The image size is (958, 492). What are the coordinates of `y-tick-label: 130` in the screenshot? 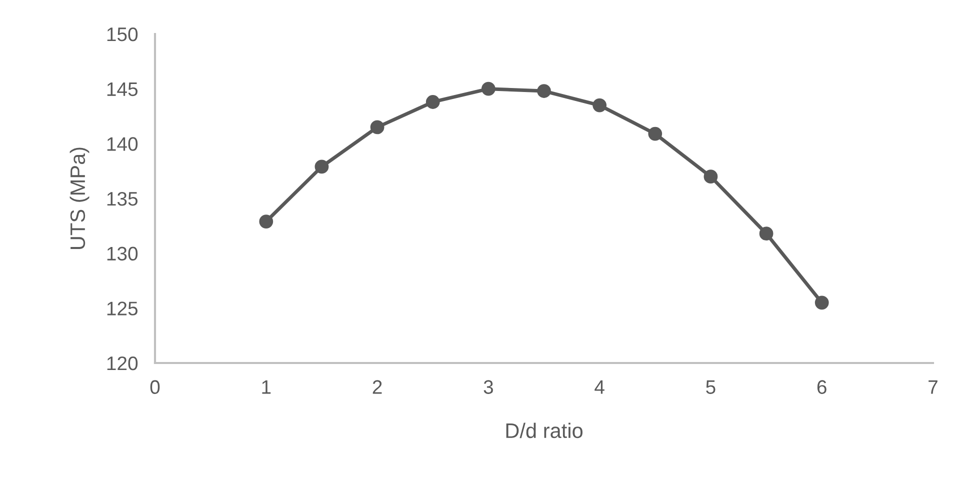 It's located at (122, 253).